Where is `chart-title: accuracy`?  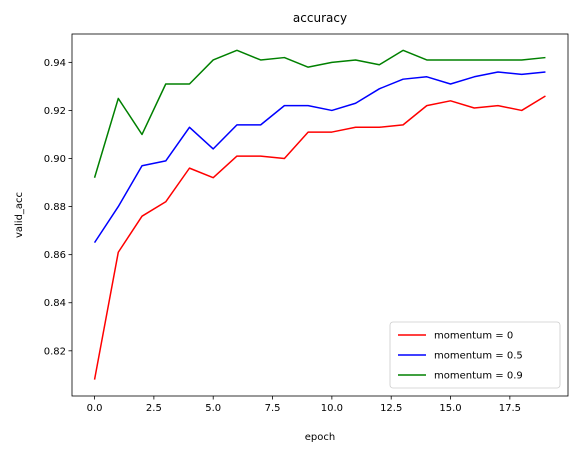 chart-title: accuracy is located at coordinates (320, 18).